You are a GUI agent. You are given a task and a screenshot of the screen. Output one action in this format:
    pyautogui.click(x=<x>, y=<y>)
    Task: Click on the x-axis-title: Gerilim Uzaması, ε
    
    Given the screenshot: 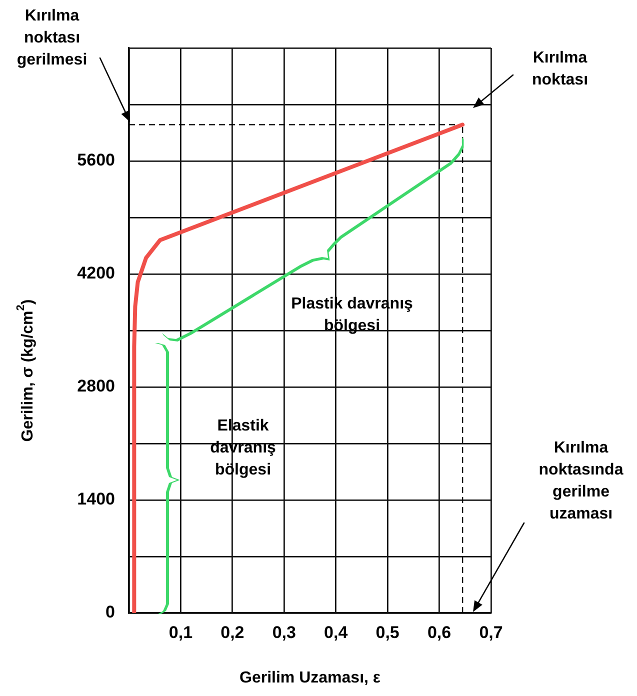 What is the action you would take?
    pyautogui.click(x=310, y=677)
    